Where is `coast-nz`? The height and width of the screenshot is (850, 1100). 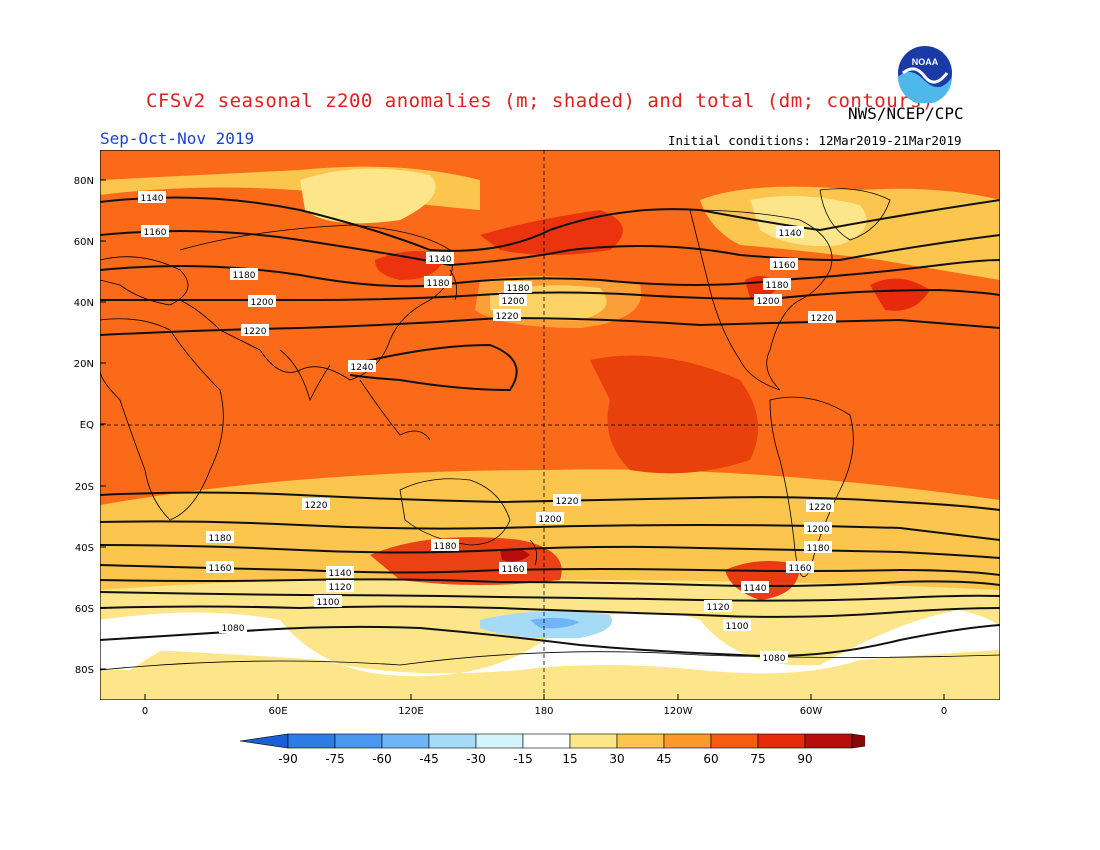 coast-nz is located at coordinates (533, 552).